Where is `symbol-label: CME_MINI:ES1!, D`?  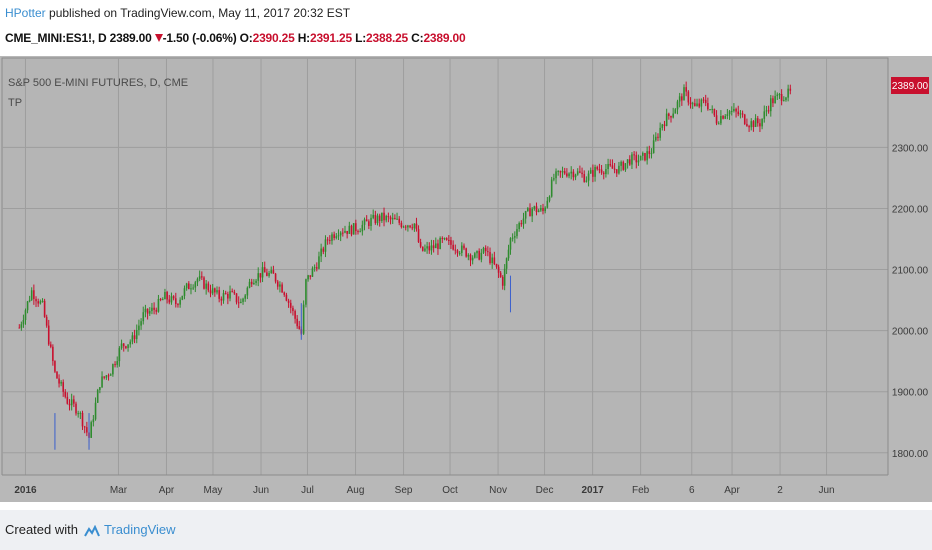 symbol-label: CME_MINI:ES1!, D is located at coordinates (56, 38).